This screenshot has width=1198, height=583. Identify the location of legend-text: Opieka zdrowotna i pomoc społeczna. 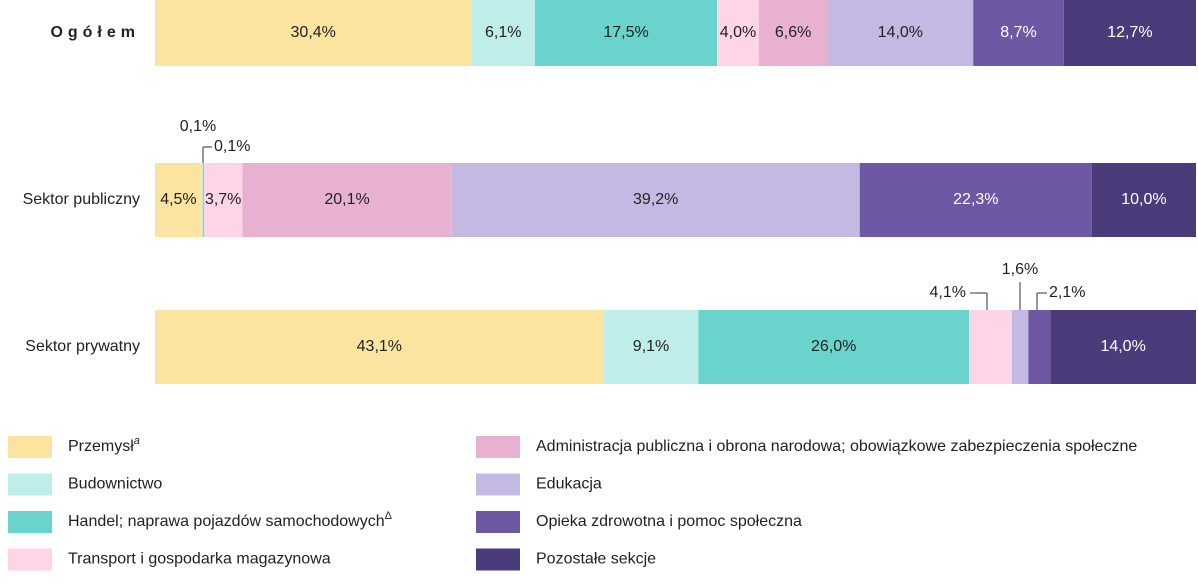
(669, 521).